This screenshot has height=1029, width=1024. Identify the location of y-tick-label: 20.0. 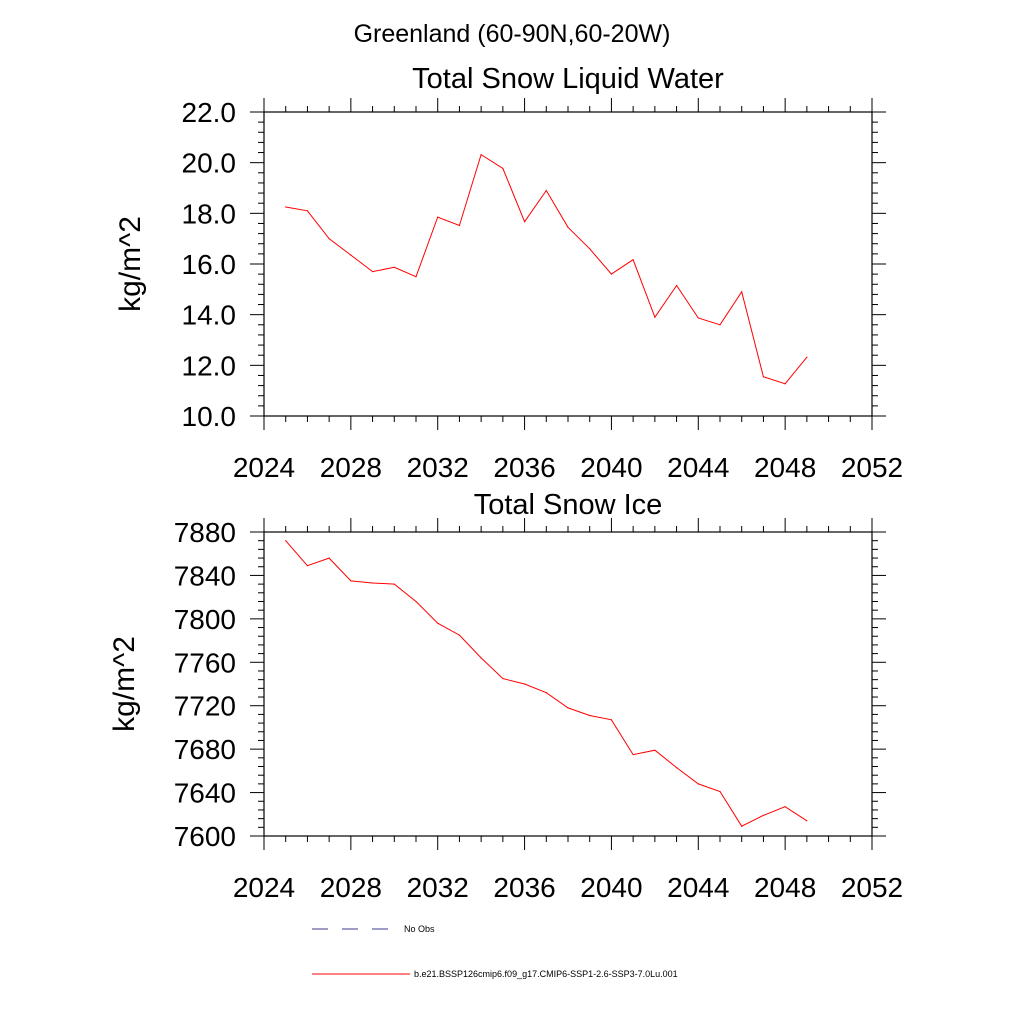
(209, 163).